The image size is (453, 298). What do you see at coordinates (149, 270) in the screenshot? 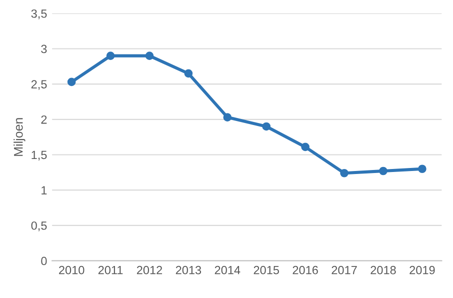
I see `x-tick-label: 2012` at bounding box center [149, 270].